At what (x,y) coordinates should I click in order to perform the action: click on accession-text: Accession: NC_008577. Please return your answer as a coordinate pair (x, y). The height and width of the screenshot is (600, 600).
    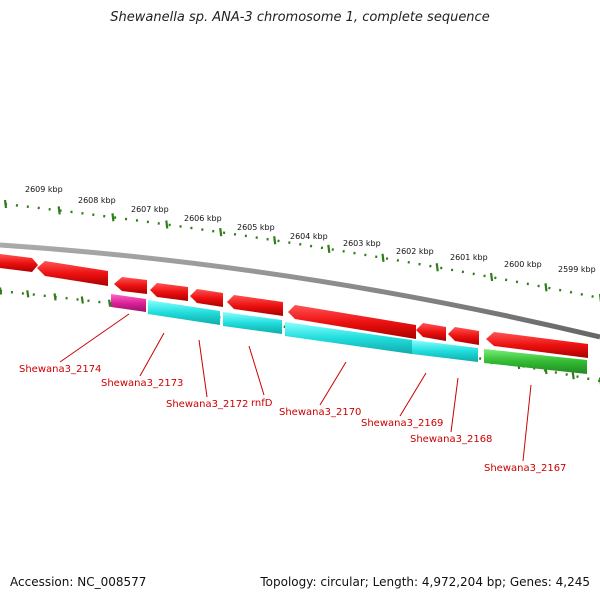
    Looking at the image, I should click on (78, 582).